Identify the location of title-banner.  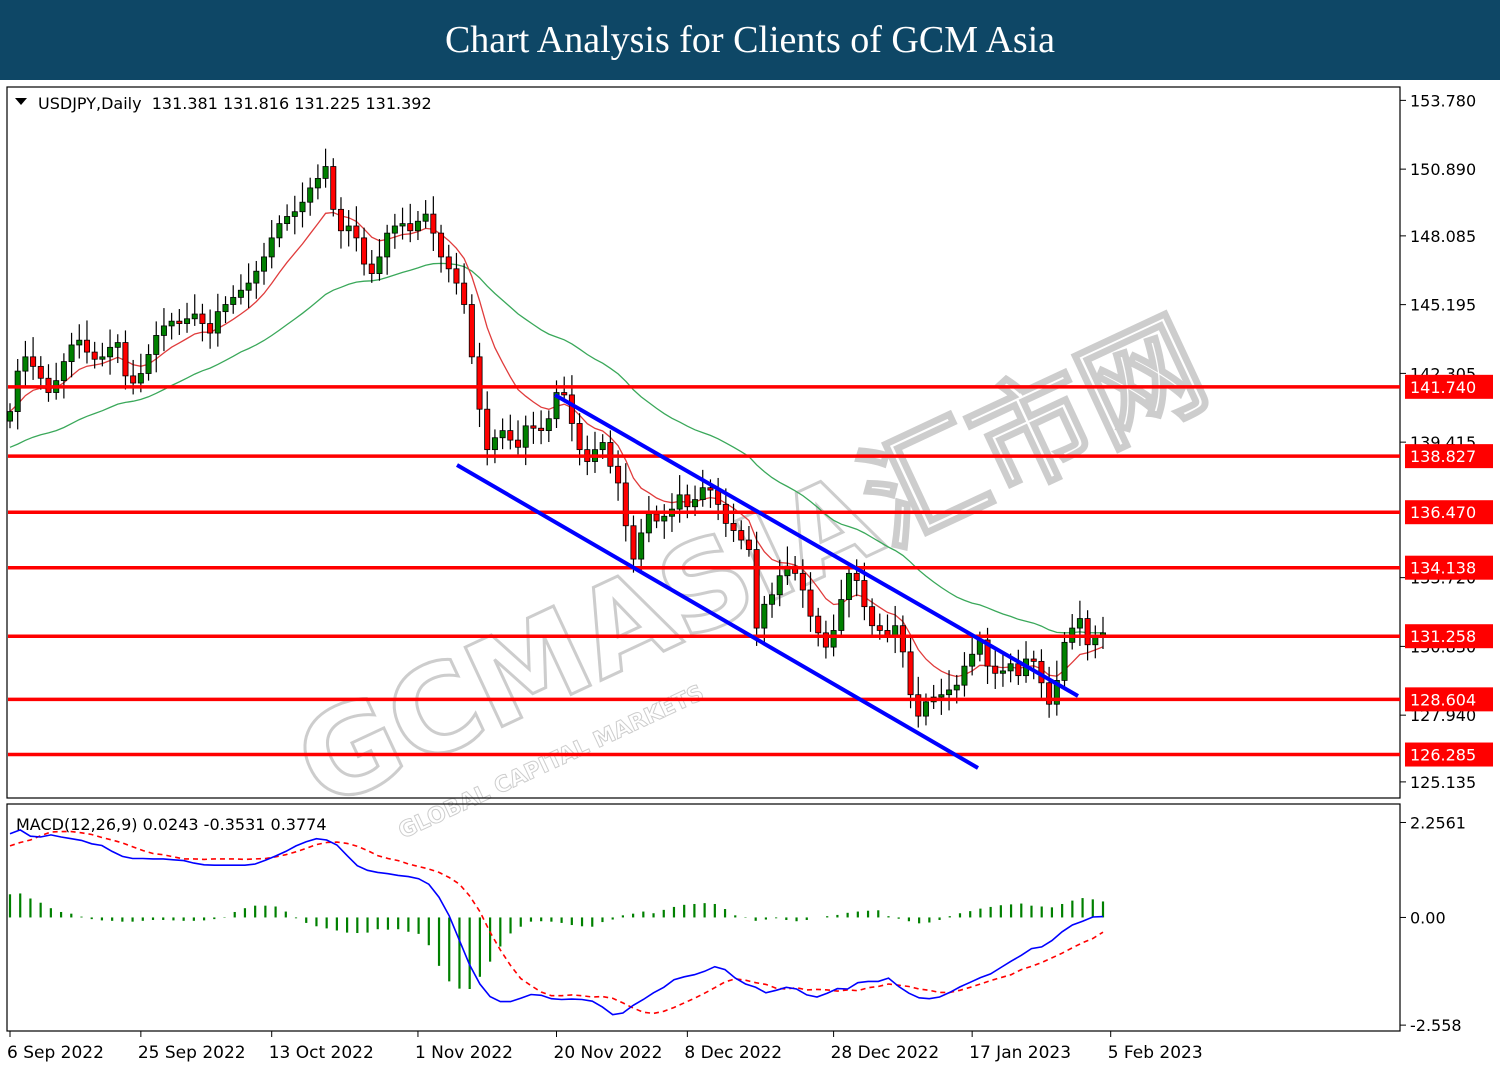
(750, 40).